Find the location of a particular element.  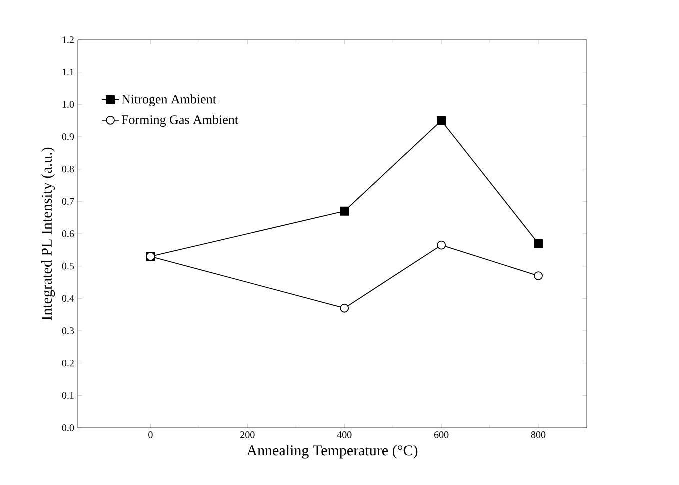

x-tick-label: 800 is located at coordinates (538, 435).